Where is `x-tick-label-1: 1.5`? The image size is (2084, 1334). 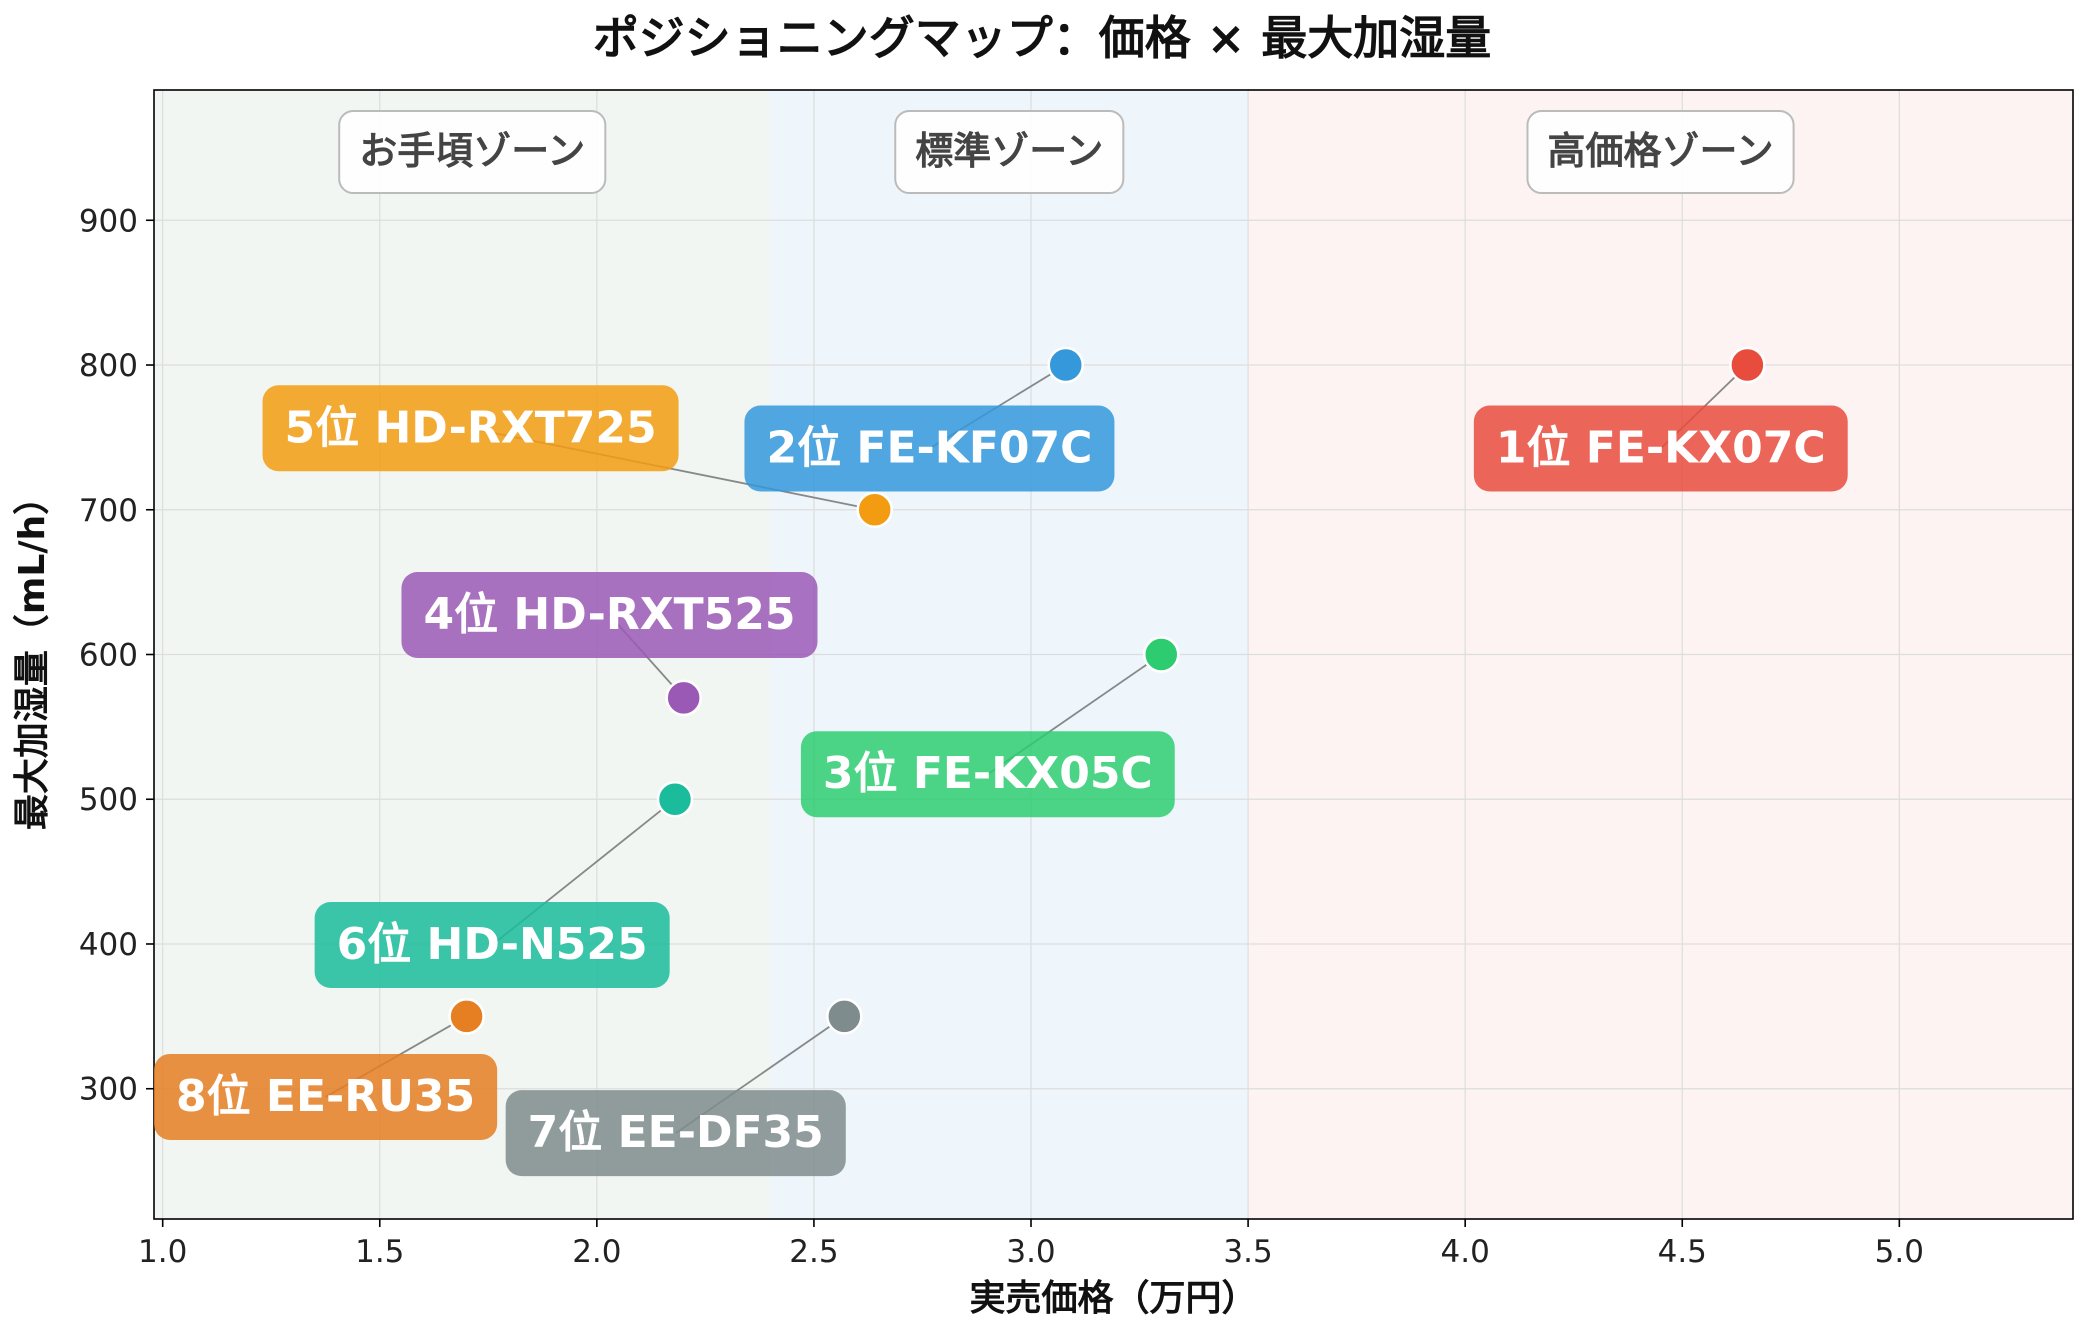 x-tick-label-1: 1.5 is located at coordinates (379, 1252).